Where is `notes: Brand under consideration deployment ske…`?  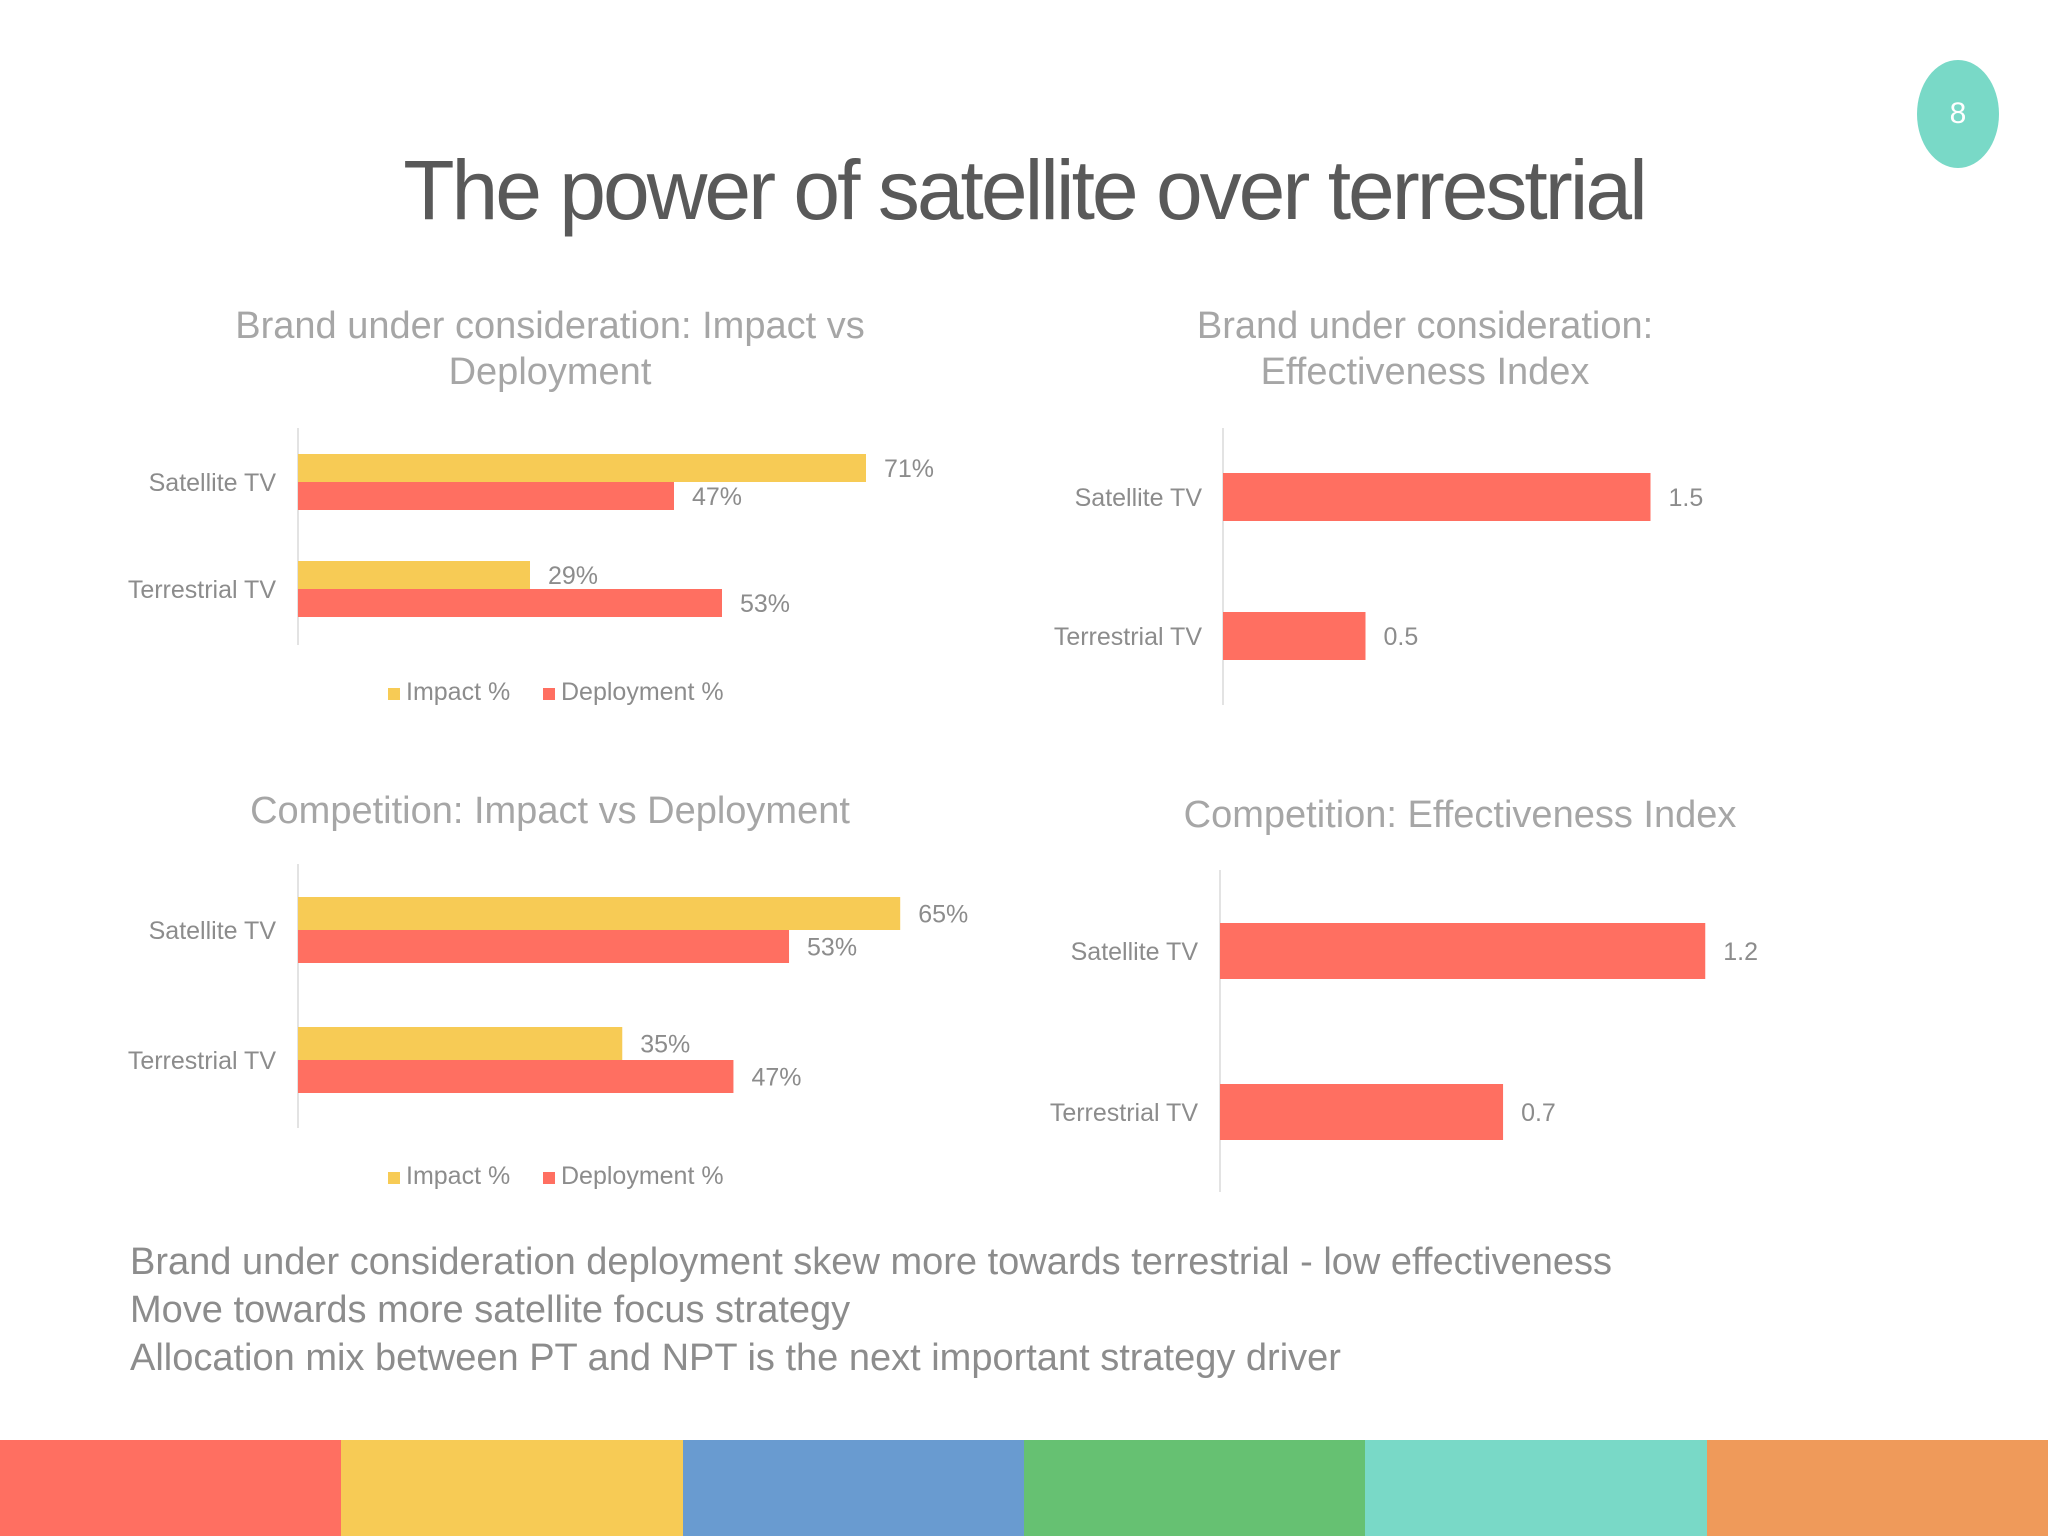 notes: Brand under consideration deployment ske… is located at coordinates (871, 1310).